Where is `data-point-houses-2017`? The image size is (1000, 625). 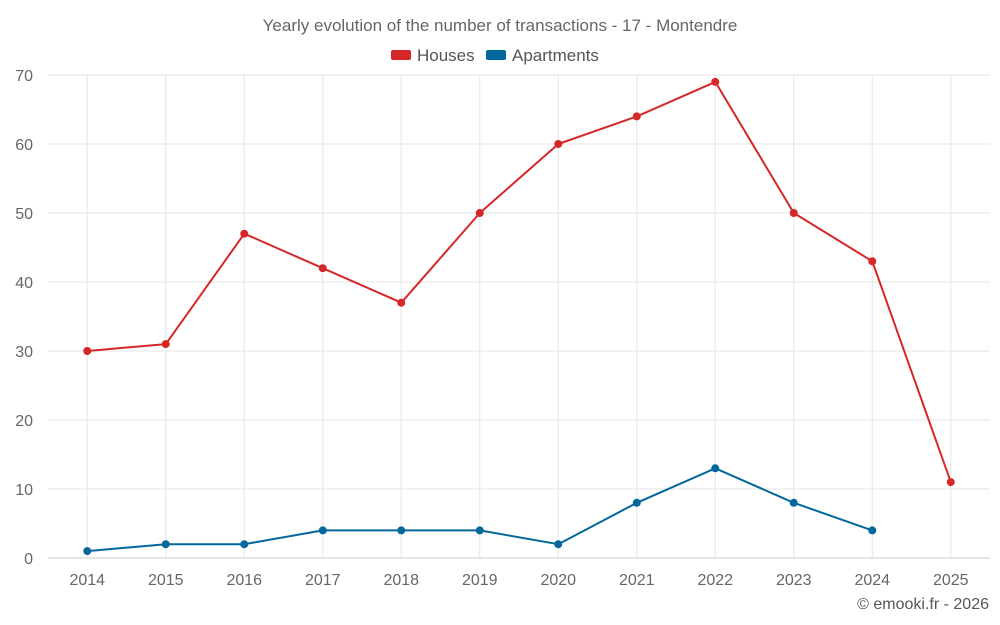
data-point-houses-2017 is located at coordinates (322, 268).